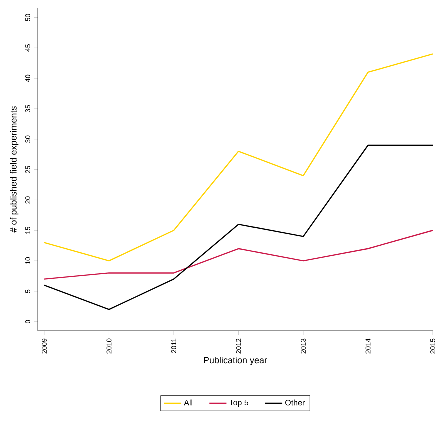  What do you see at coordinates (295, 403) in the screenshot?
I see `legend-label: Other` at bounding box center [295, 403].